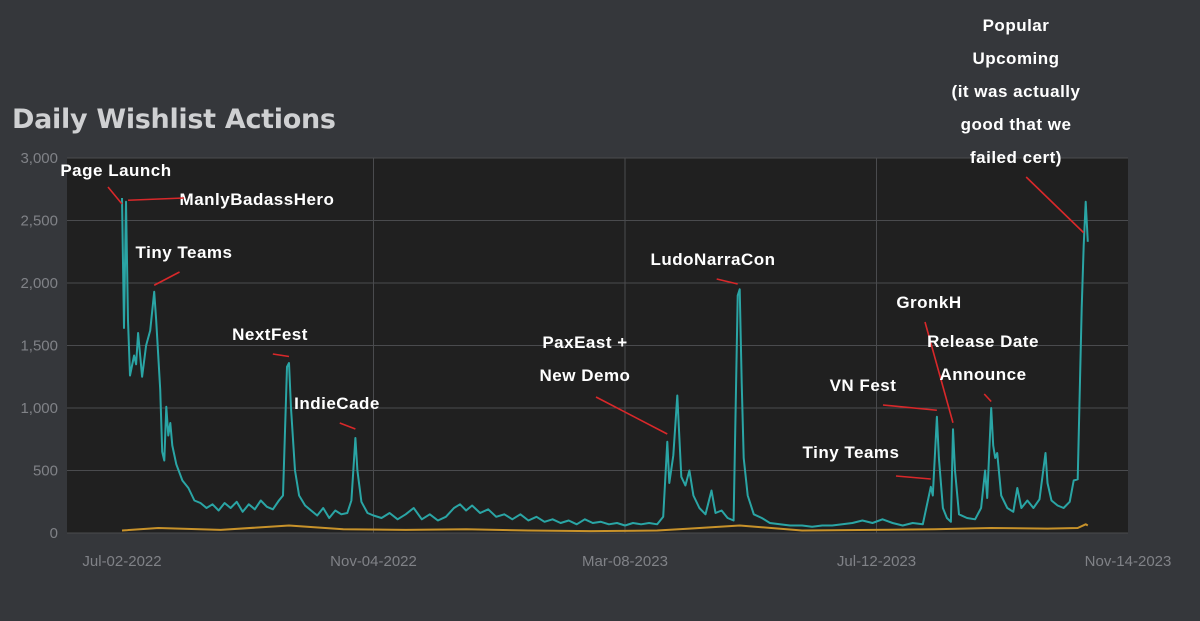  Describe the element at coordinates (1128, 561) in the screenshot. I see `x-tick-label: Nov-14-2023` at that location.